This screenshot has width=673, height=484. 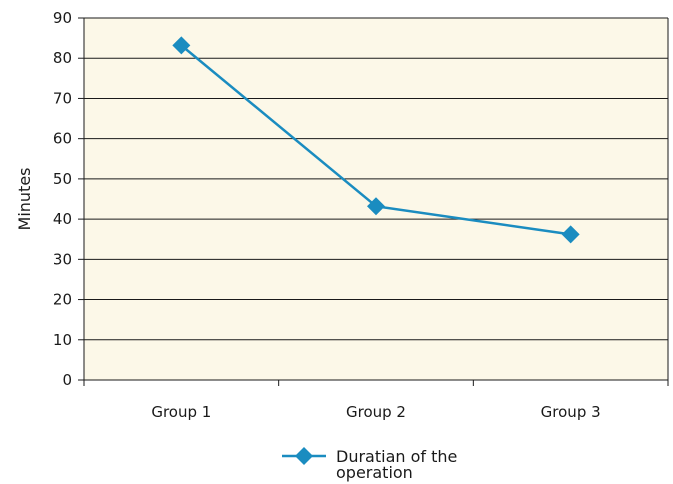 I want to click on y-tick-label: 30, so click(x=62, y=259).